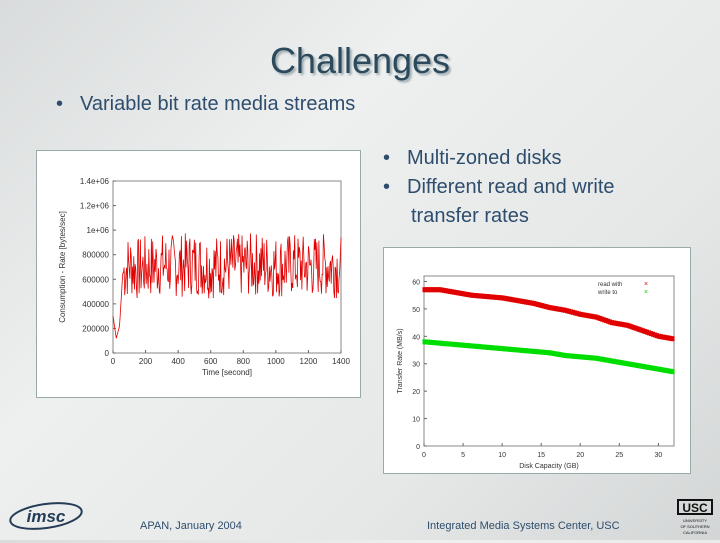 This screenshot has height=543, width=720. I want to click on consumption-rate-line, so click(227, 286).